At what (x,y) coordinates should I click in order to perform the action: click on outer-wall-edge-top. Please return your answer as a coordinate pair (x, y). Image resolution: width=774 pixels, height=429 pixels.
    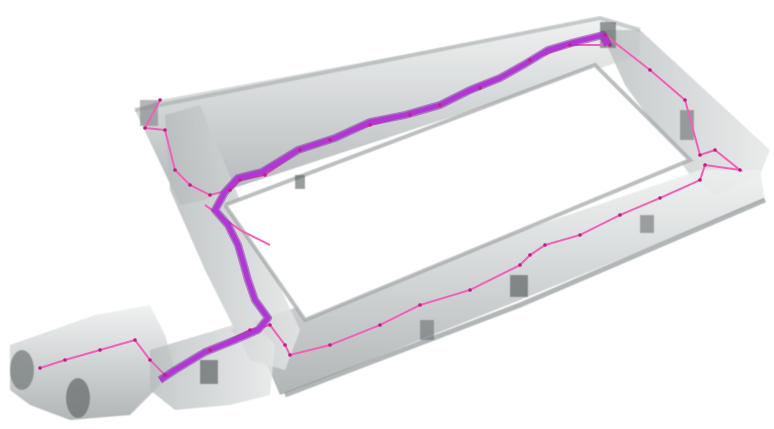
    Looking at the image, I should click on (387, 63).